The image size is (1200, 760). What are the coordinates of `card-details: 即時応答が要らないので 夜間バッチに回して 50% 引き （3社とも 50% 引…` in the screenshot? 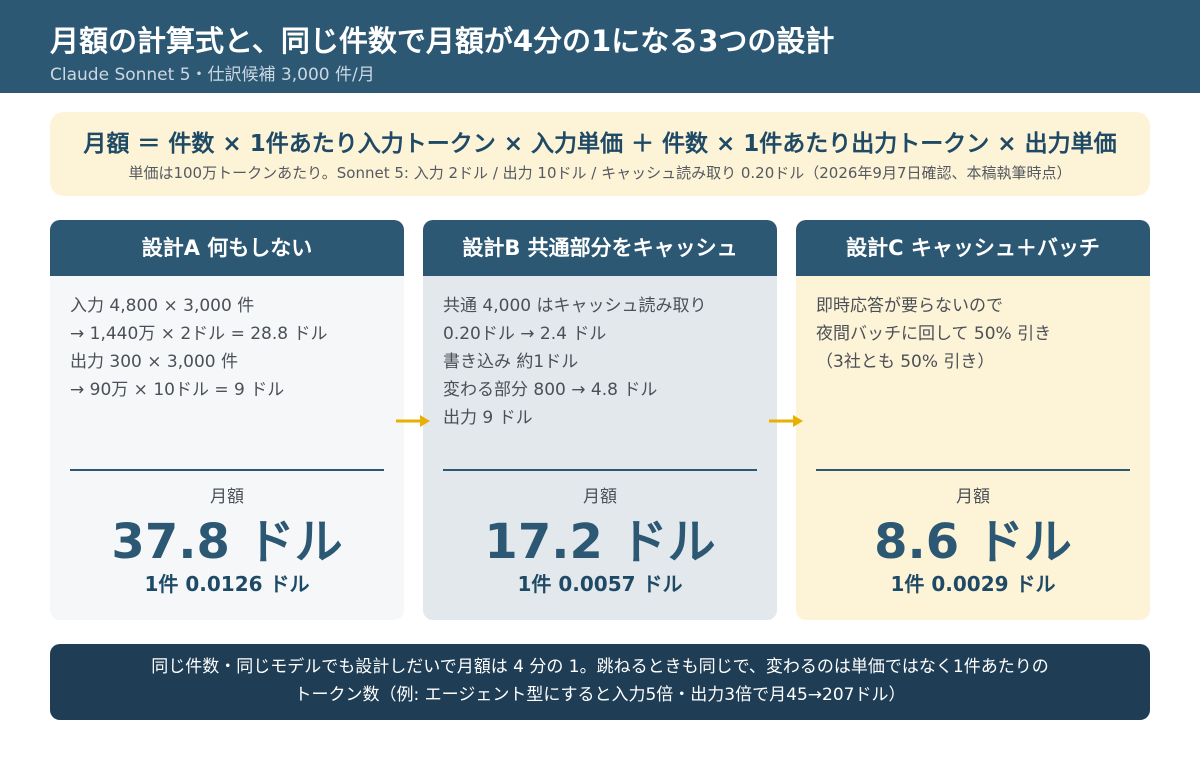 It's located at (976, 334).